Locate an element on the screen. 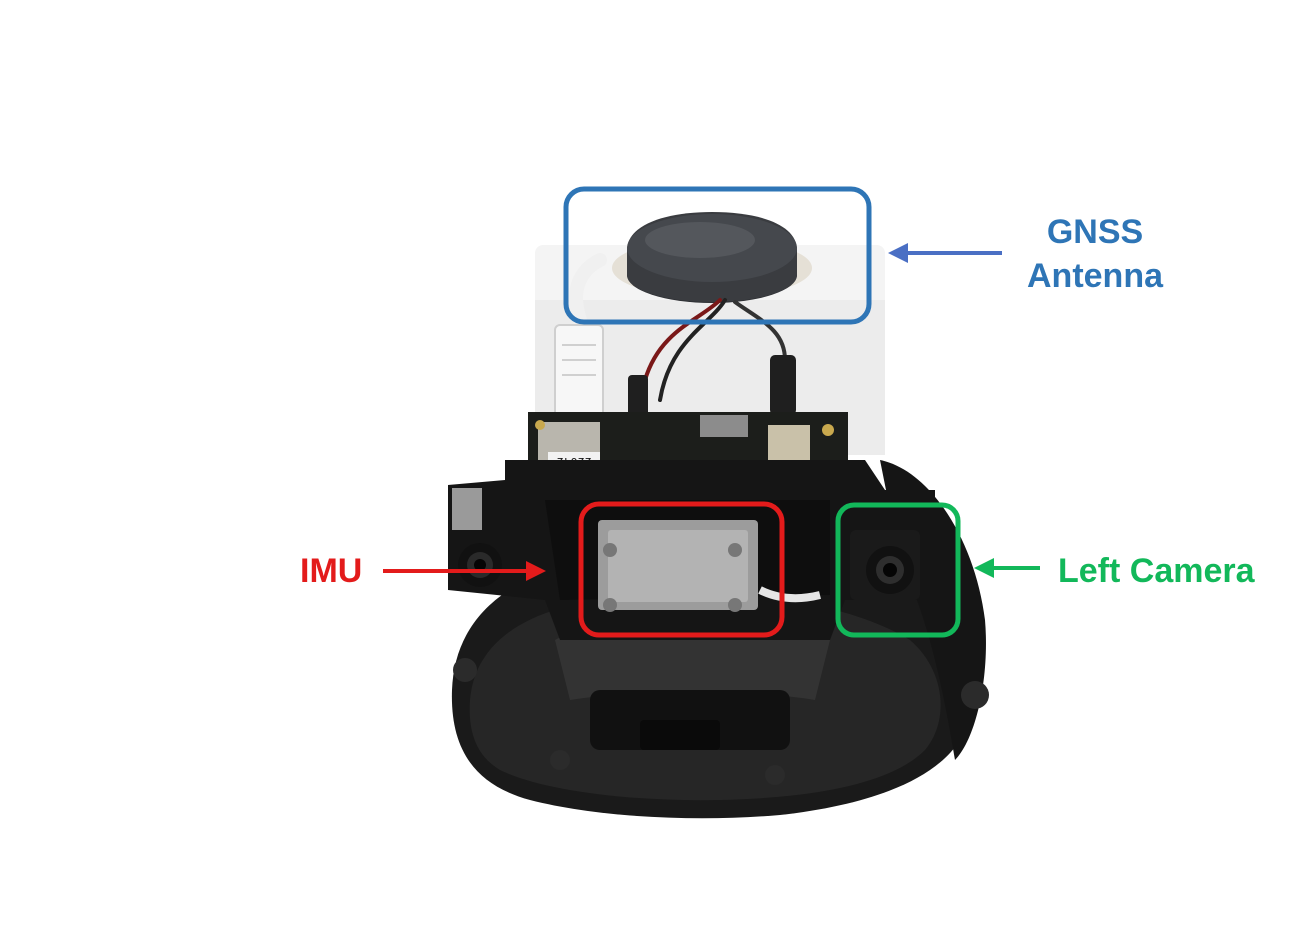 The image size is (1299, 946). gnss-antenna-puck is located at coordinates (712, 257).